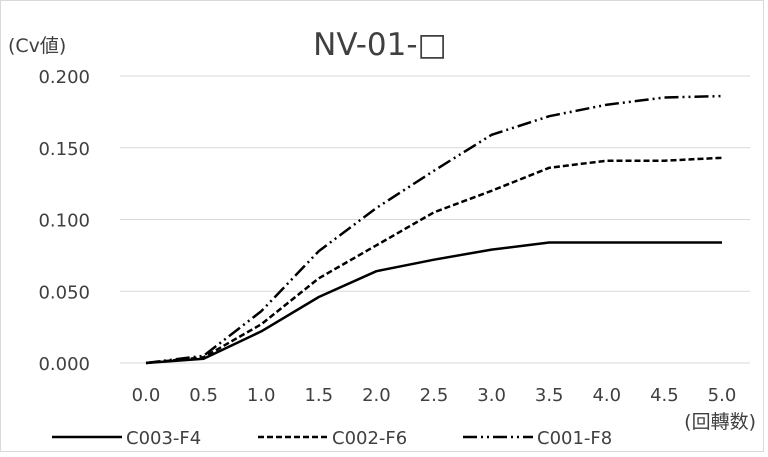 Image resolution: width=768 pixels, height=457 pixels. I want to click on y-tick-label: 0.050, so click(64, 292).